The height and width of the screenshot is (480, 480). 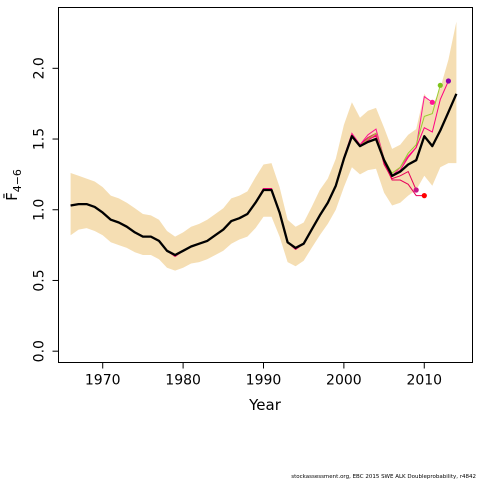 I want to click on retrospective-endpoints-layer, so click(x=432, y=138).